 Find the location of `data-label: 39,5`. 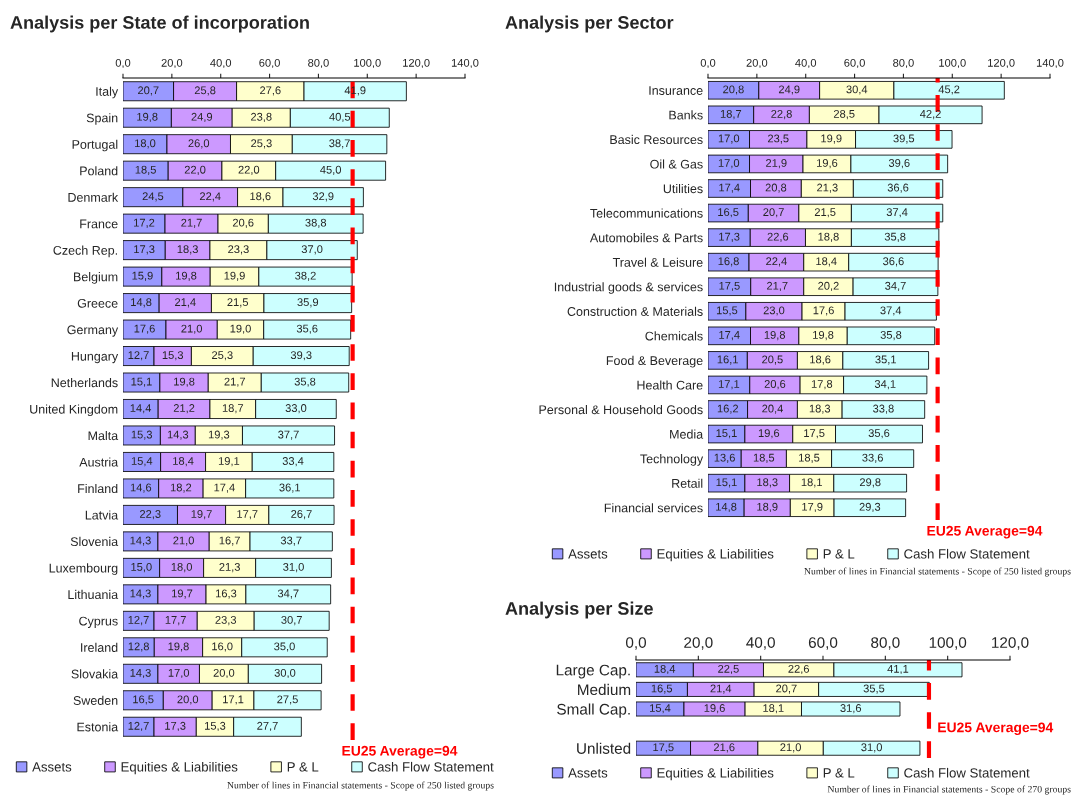

data-label: 39,5 is located at coordinates (904, 139).